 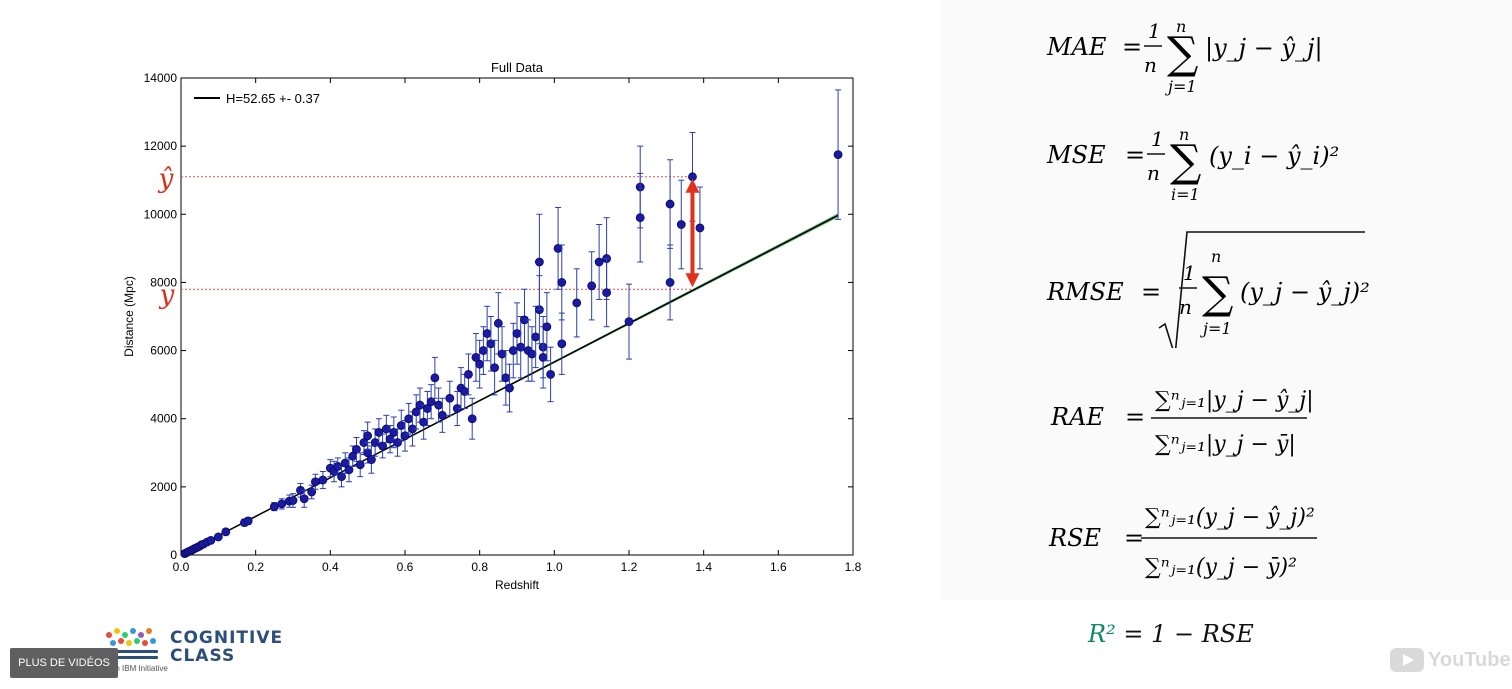 What do you see at coordinates (479, 567) in the screenshot?
I see `x-tick-label-4: 0.8` at bounding box center [479, 567].